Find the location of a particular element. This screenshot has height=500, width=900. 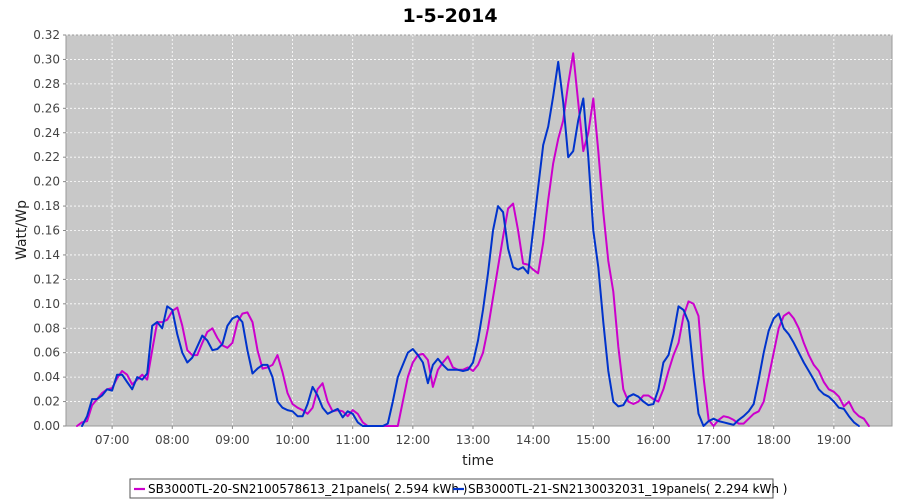

y-axis-label: Watt/Wp is located at coordinates (22, 230).